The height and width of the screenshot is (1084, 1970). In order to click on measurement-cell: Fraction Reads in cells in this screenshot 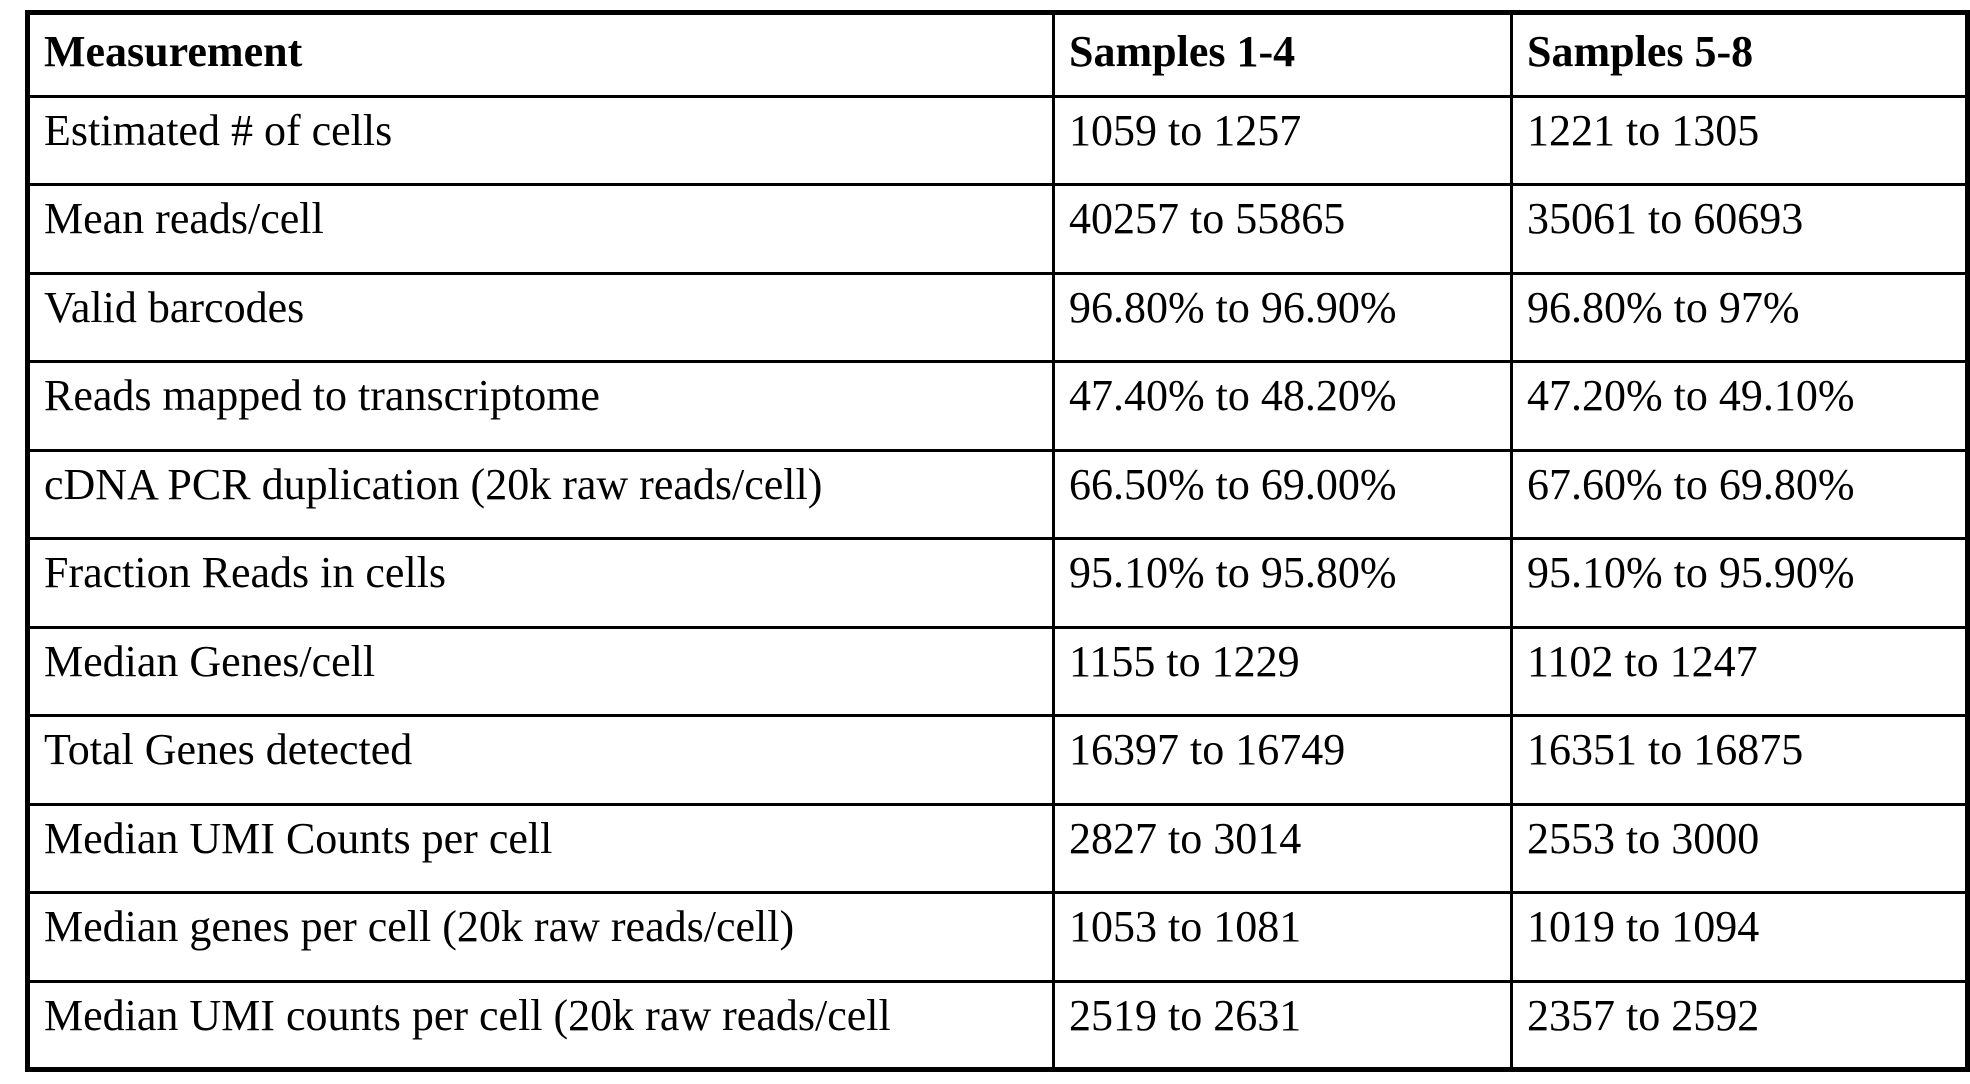, I will do `click(540, 583)`.